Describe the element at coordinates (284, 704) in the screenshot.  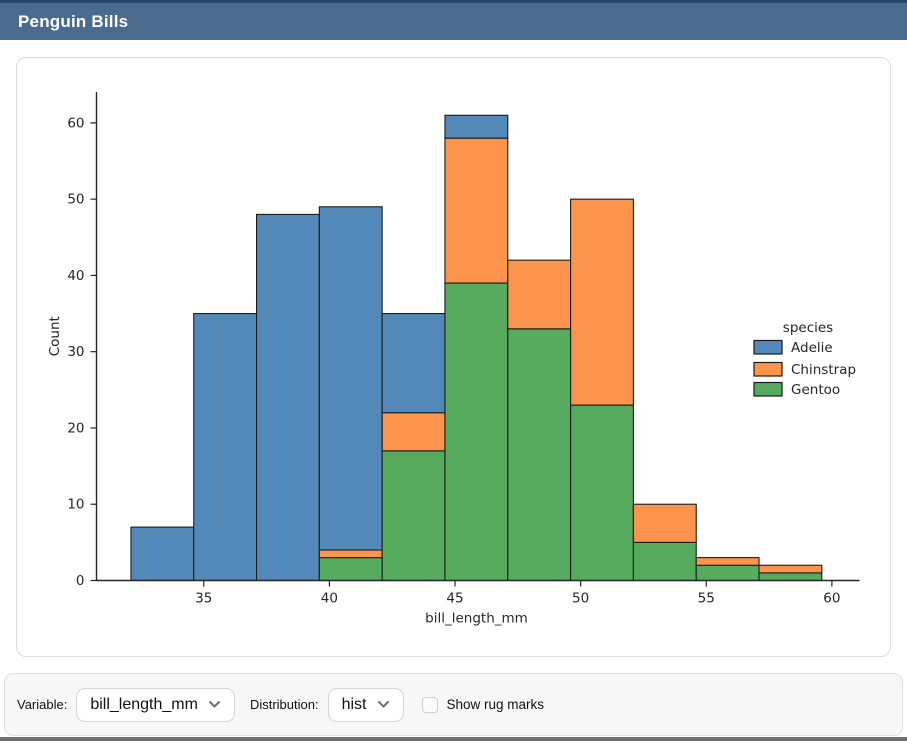
I see `distribution-label: Distribution:` at that location.